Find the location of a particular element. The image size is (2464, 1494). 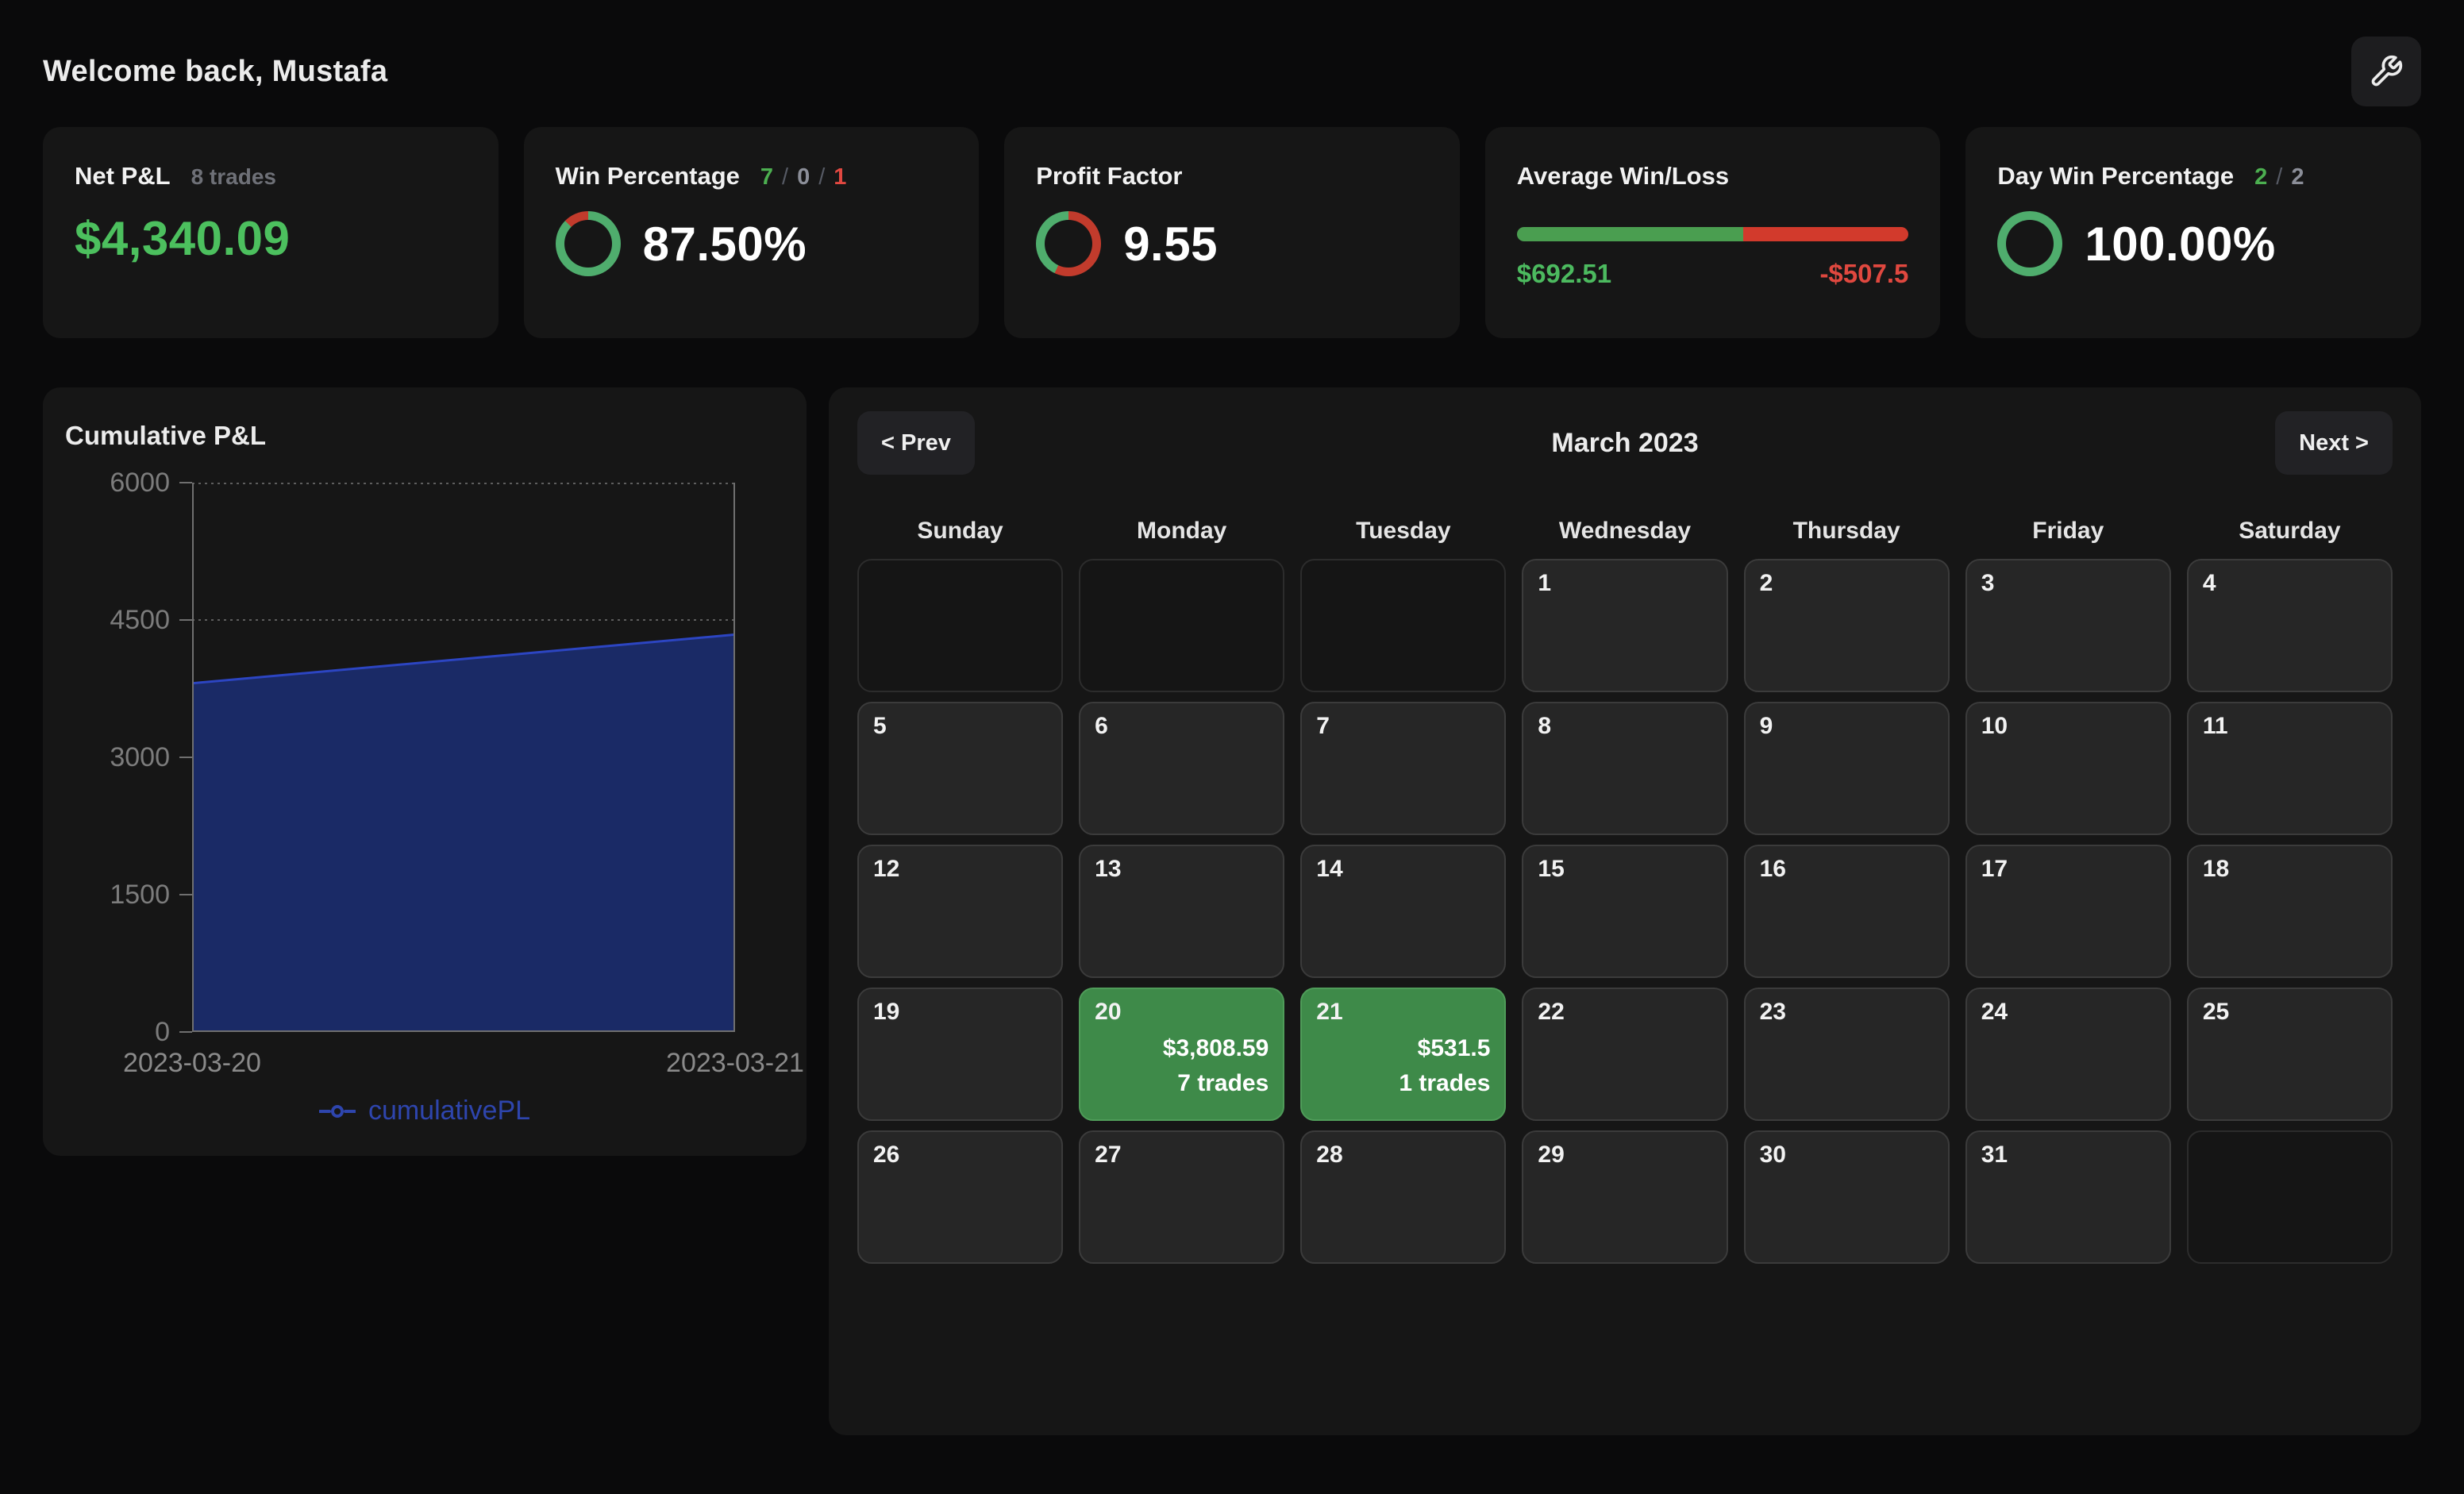

calendar-day-cell: 7 is located at coordinates (1403, 768).